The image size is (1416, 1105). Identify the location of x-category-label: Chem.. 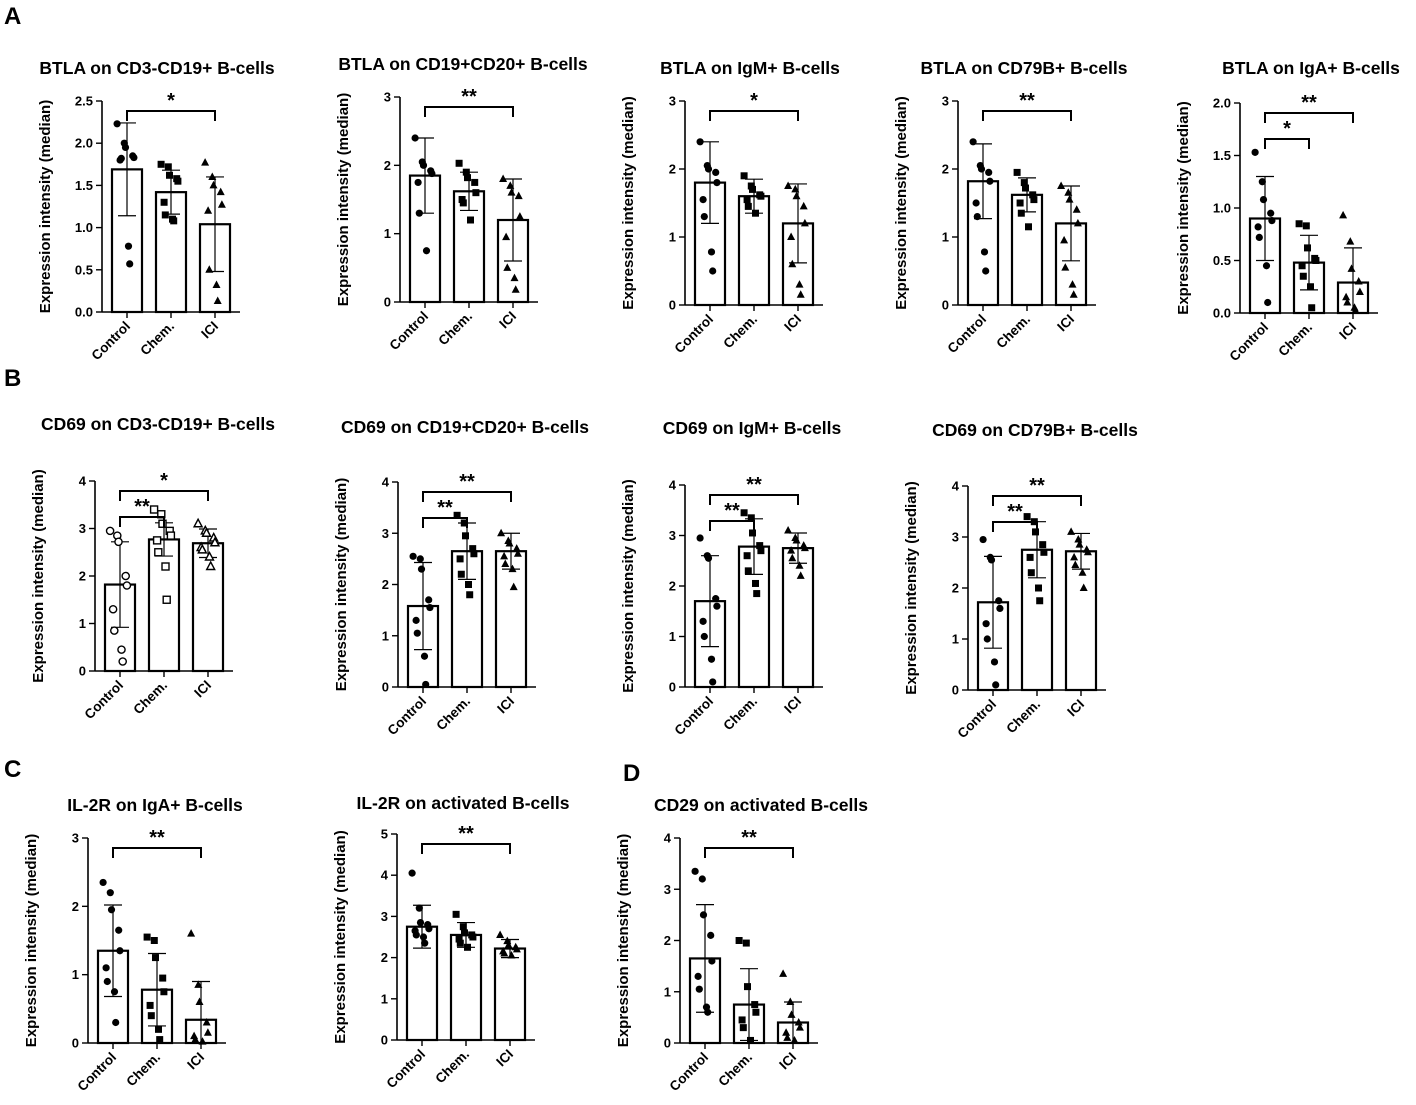
(452, 1067).